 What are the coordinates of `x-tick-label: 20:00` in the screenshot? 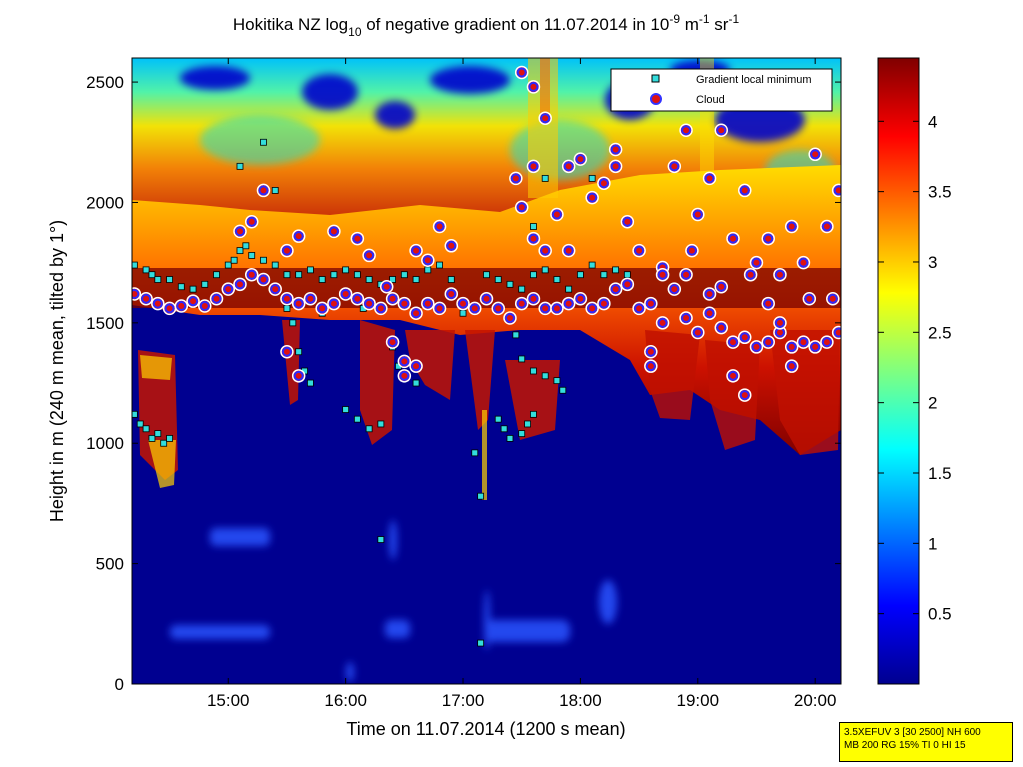 It's located at (815, 700).